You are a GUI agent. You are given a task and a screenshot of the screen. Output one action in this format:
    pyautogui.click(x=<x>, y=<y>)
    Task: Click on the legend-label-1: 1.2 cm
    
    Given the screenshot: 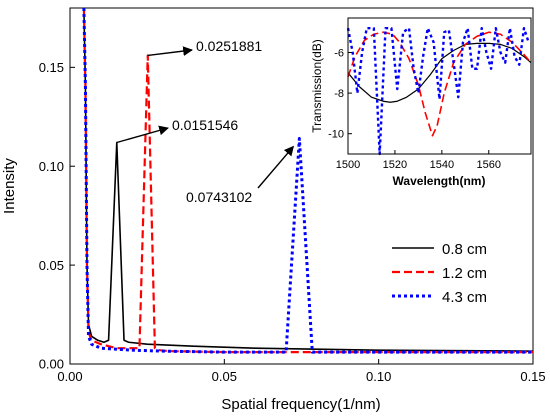 What is the action you would take?
    pyautogui.click(x=464, y=273)
    